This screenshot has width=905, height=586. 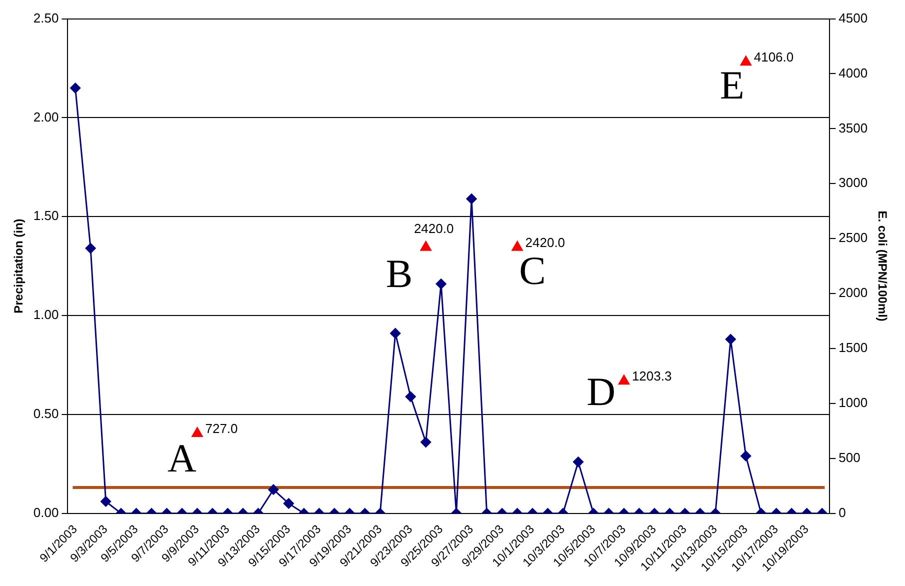 I want to click on y2-tick-label: 1500, so click(x=853, y=348).